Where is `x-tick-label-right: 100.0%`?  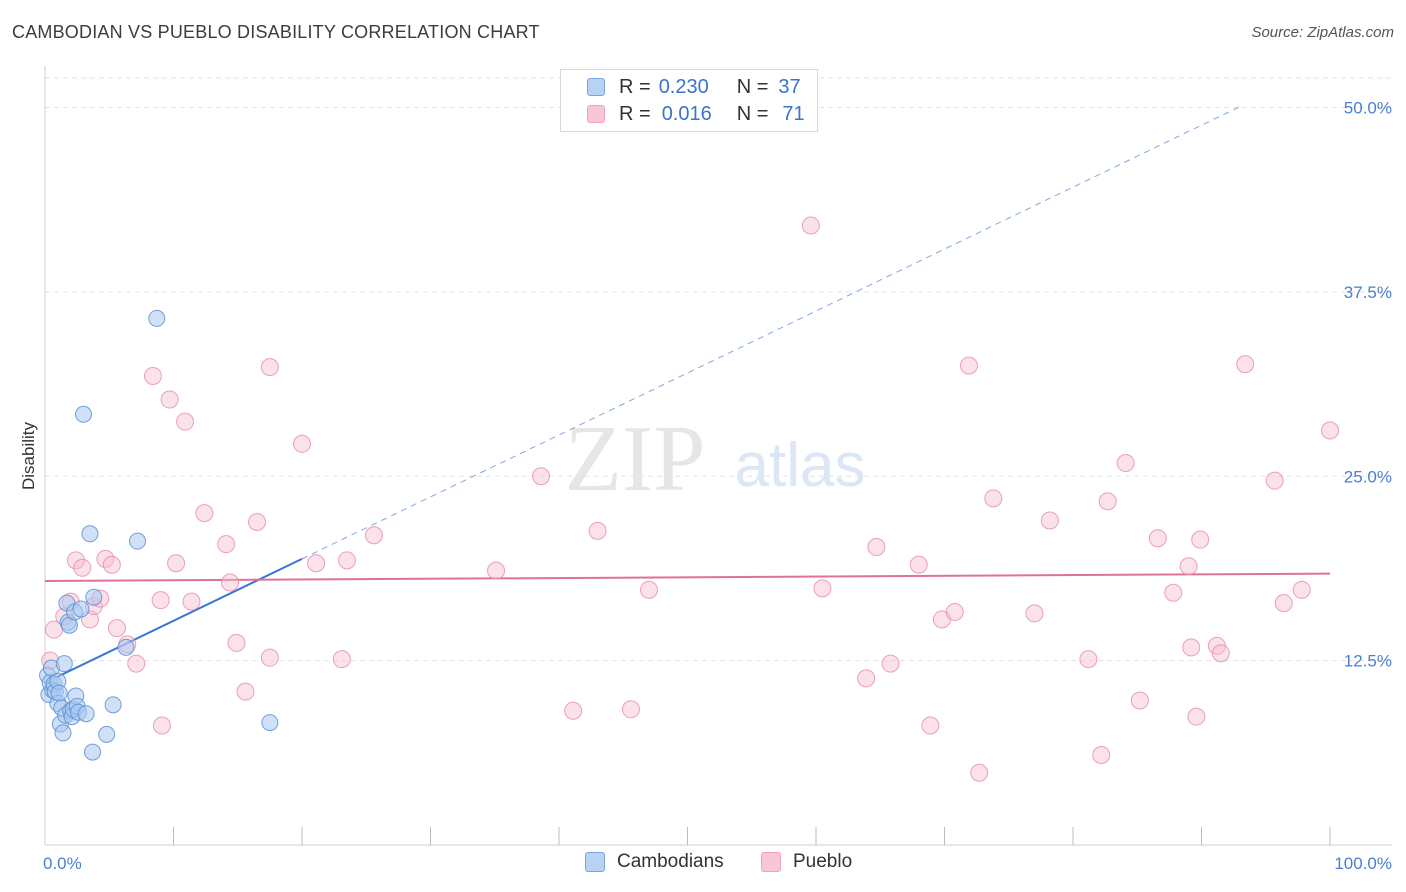
x-tick-label-right: 100.0% is located at coordinates (1363, 863).